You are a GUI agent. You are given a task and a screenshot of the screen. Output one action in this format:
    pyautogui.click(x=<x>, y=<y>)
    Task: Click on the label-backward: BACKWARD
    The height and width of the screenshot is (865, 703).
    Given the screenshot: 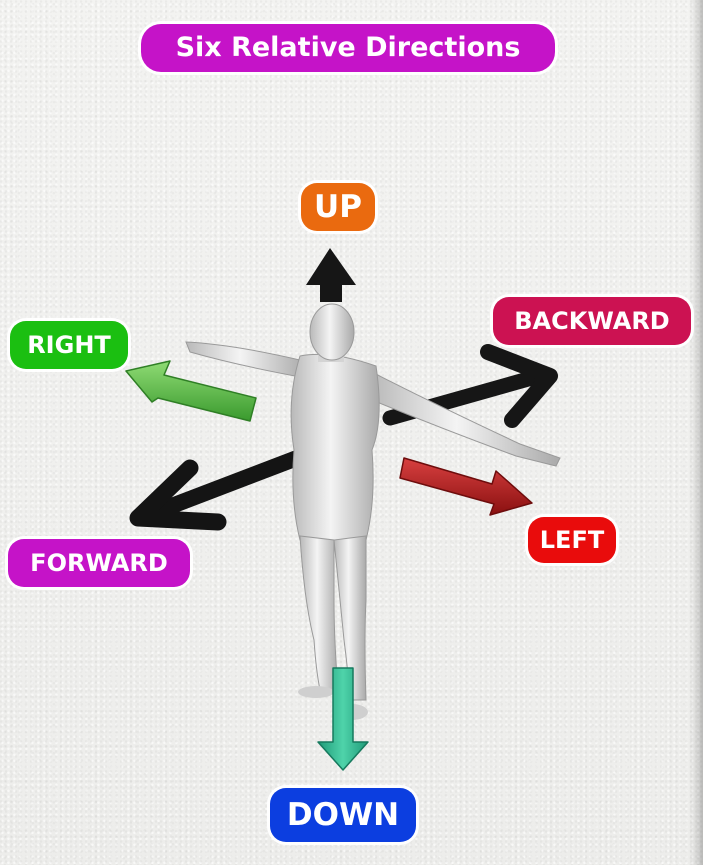 What is the action you would take?
    pyautogui.click(x=592, y=321)
    